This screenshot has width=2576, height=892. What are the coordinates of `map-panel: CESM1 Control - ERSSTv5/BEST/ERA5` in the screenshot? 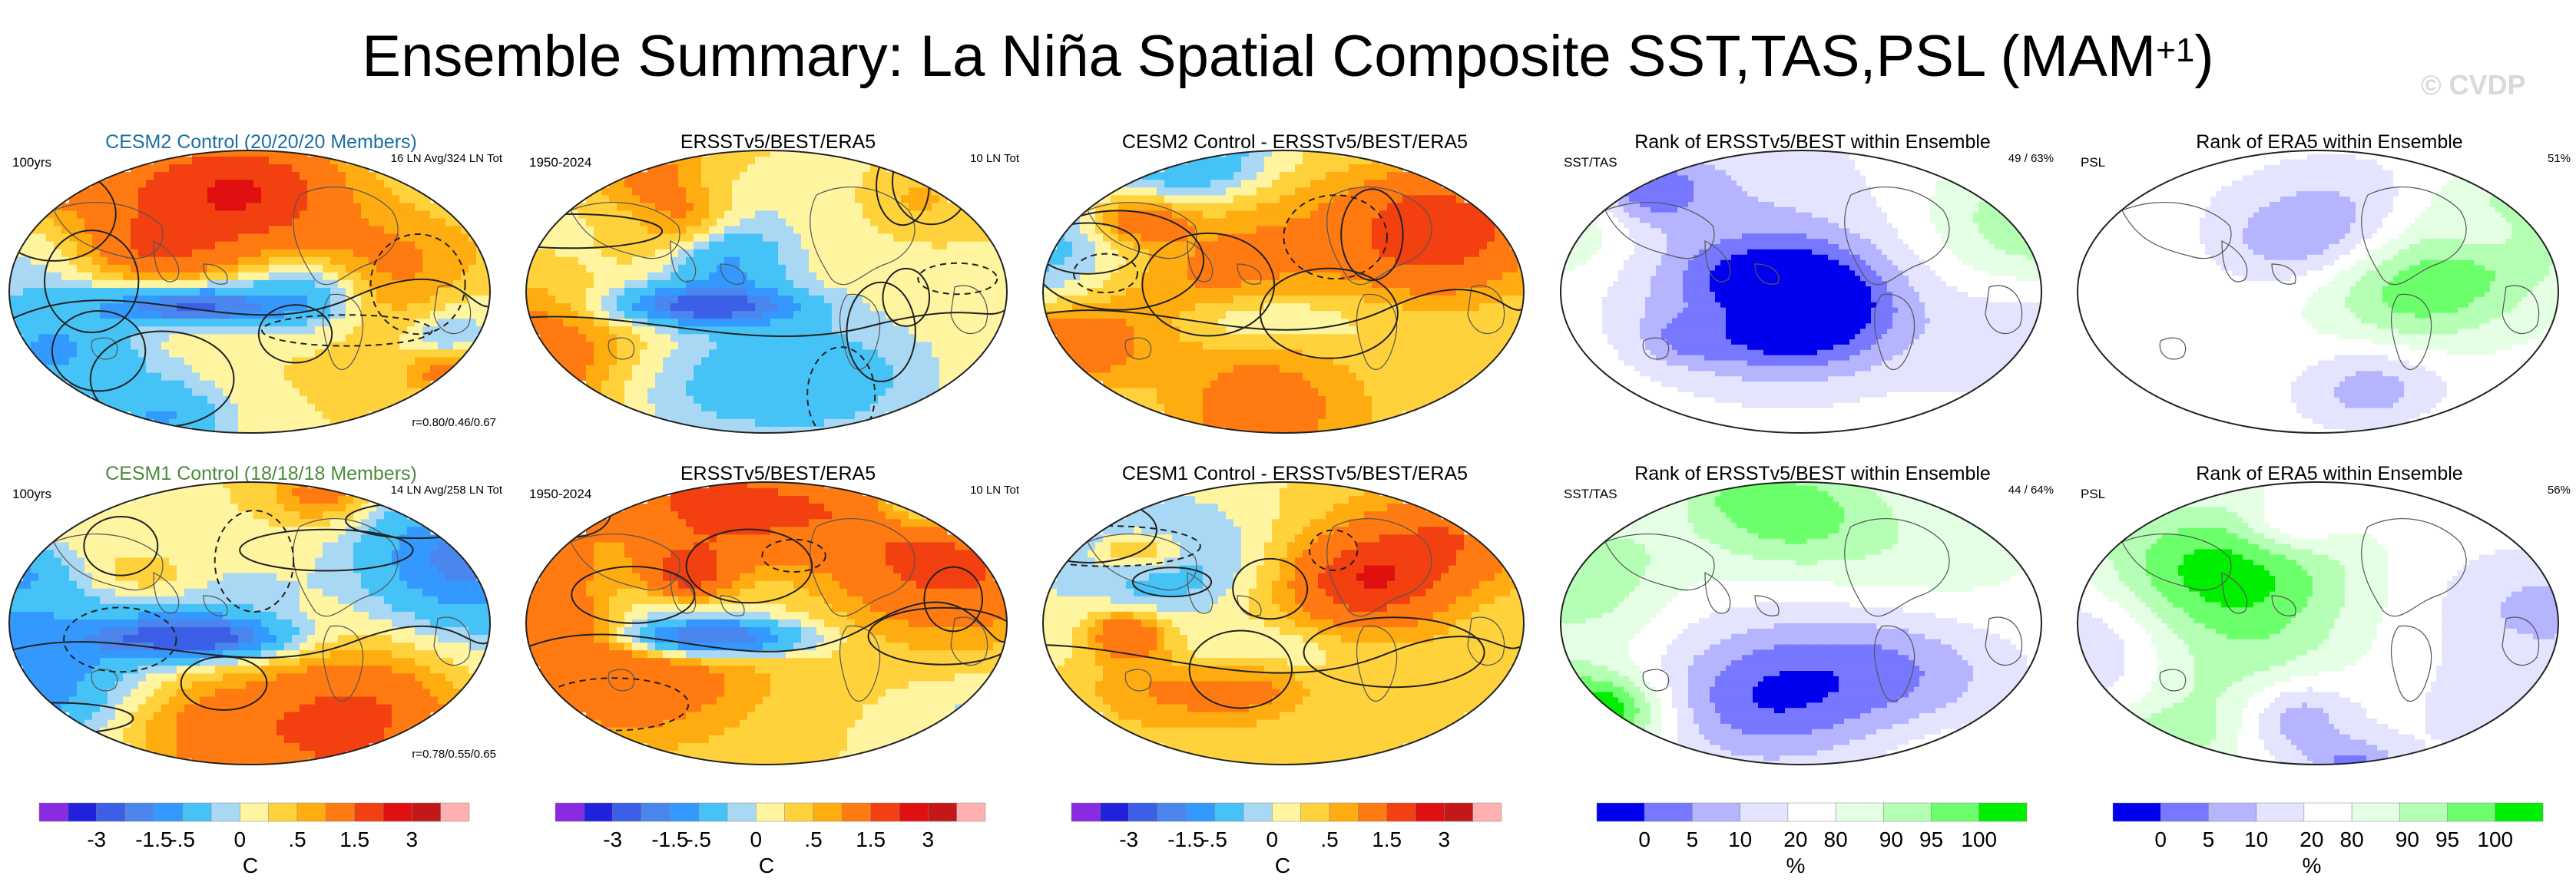 It's located at (1294, 623).